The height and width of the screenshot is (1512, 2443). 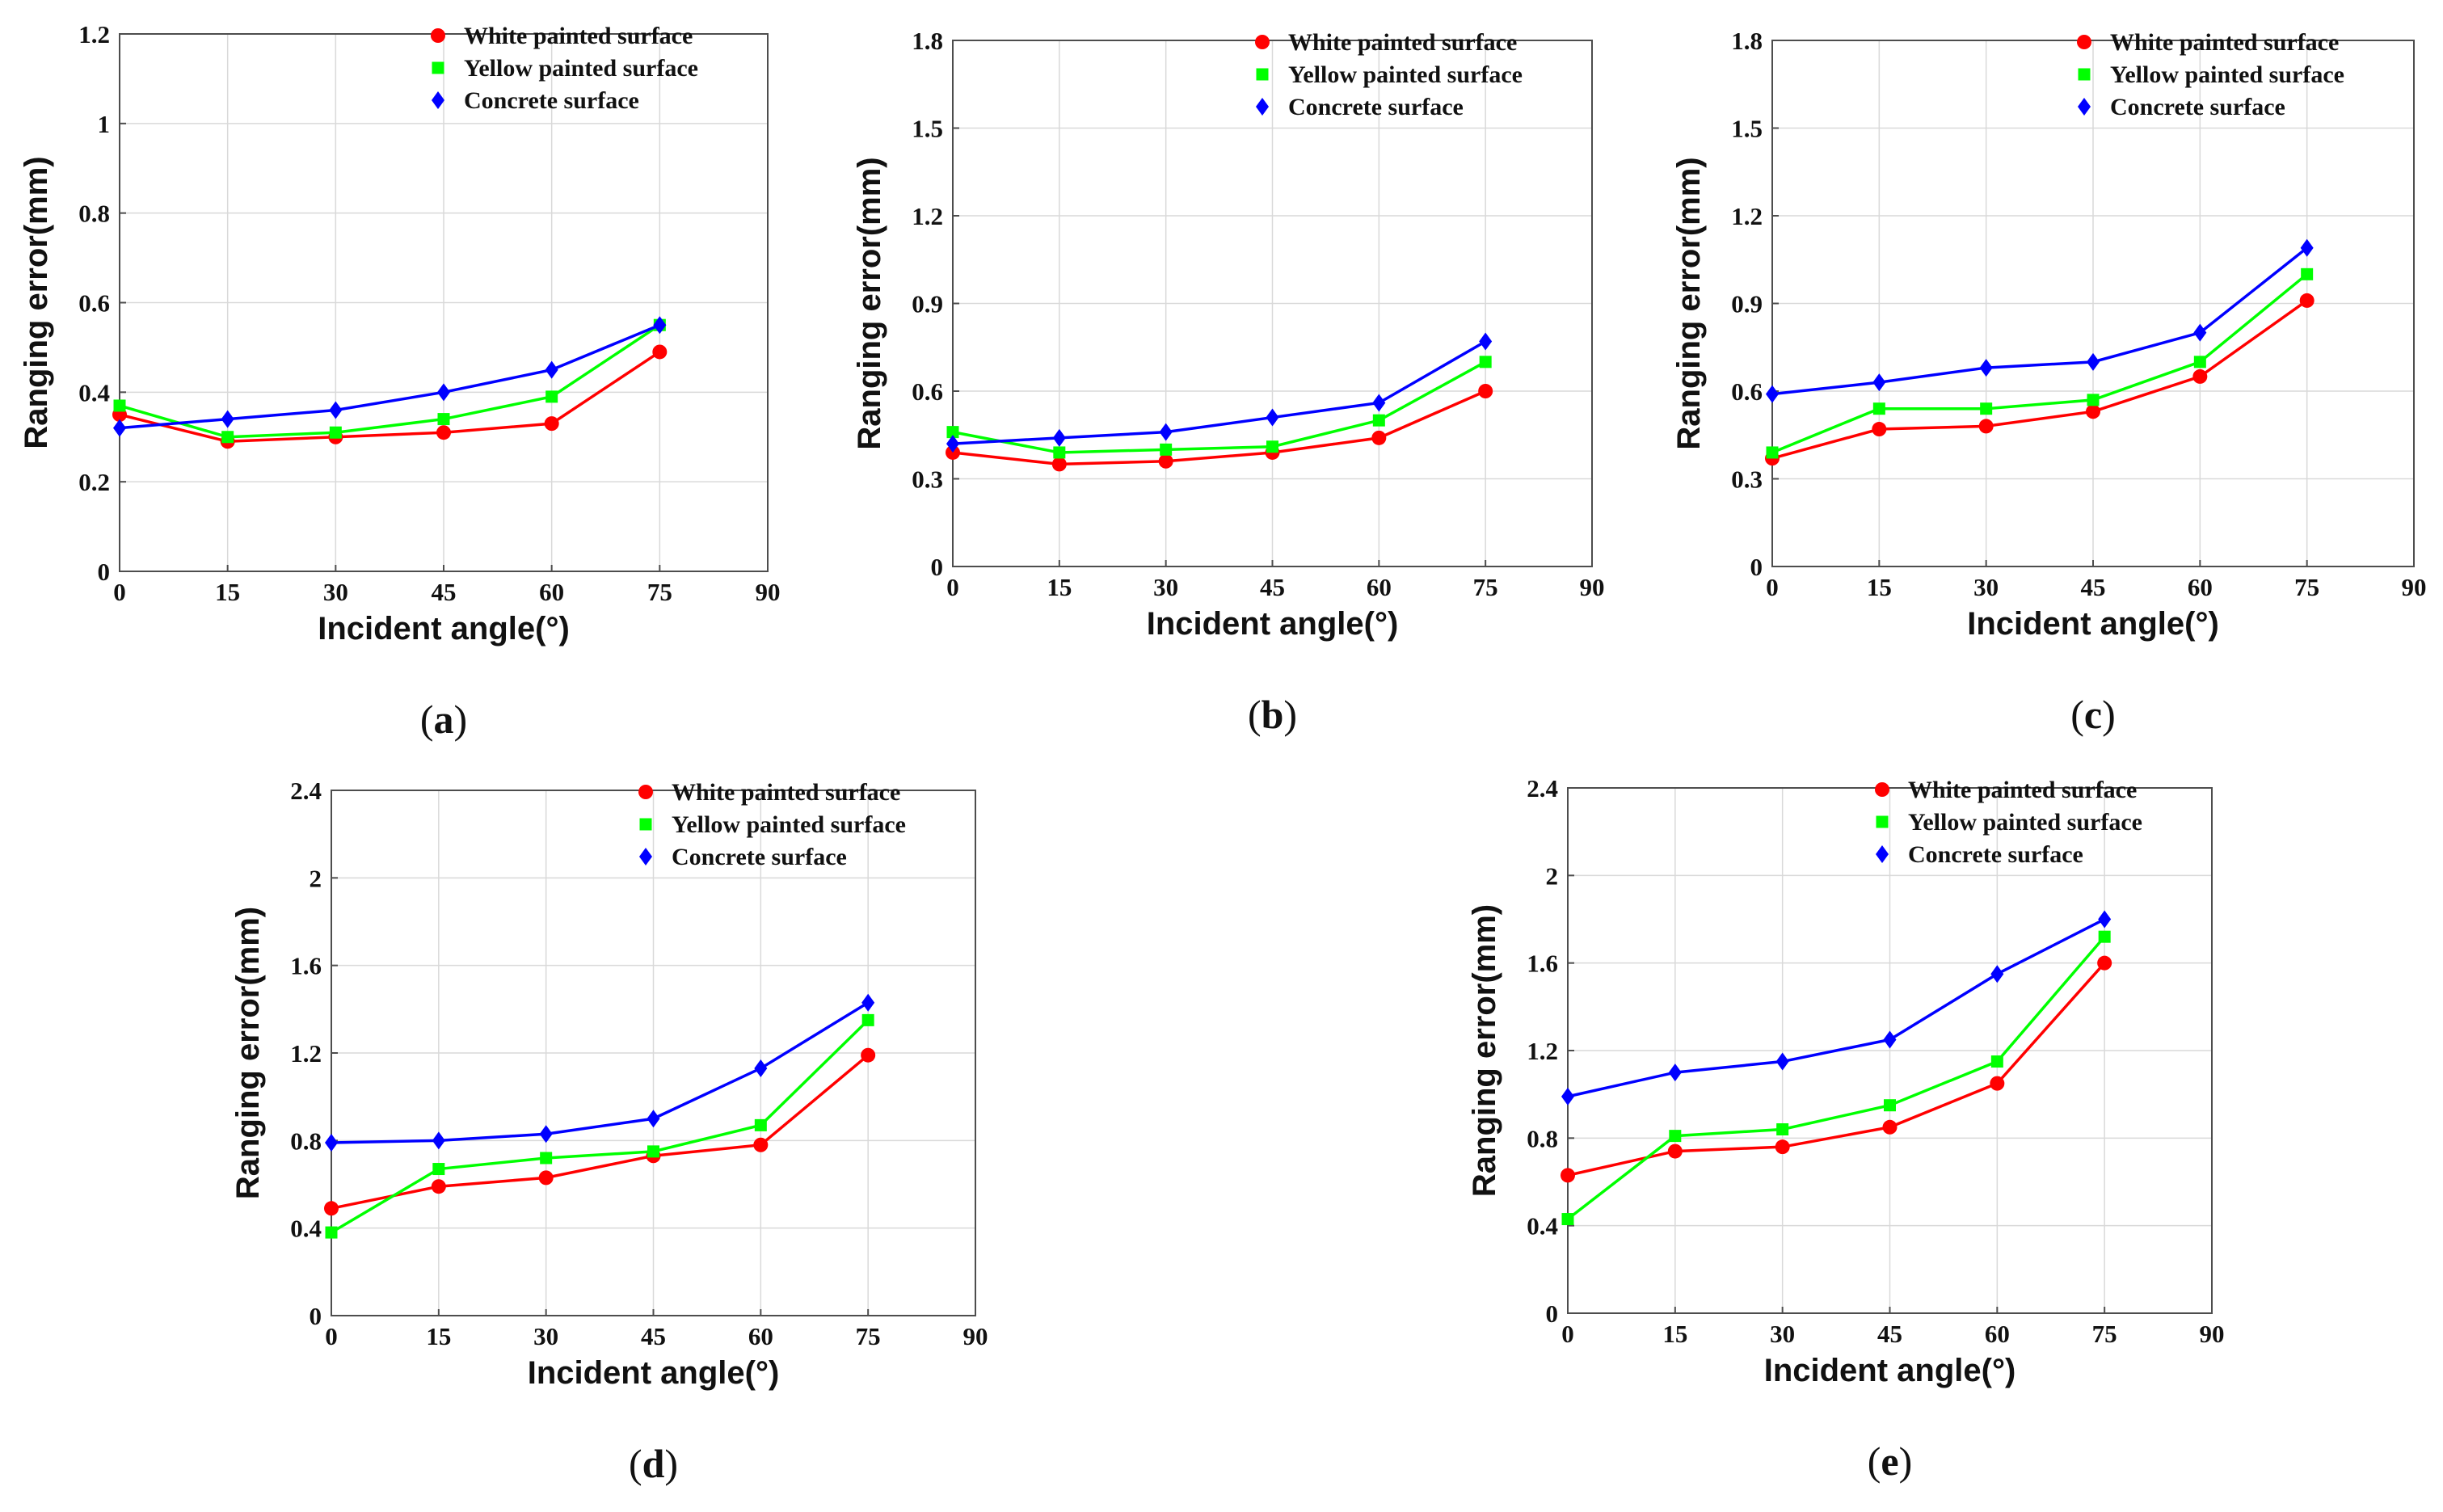 I want to click on x-tick-label: 60, so click(x=760, y=1336).